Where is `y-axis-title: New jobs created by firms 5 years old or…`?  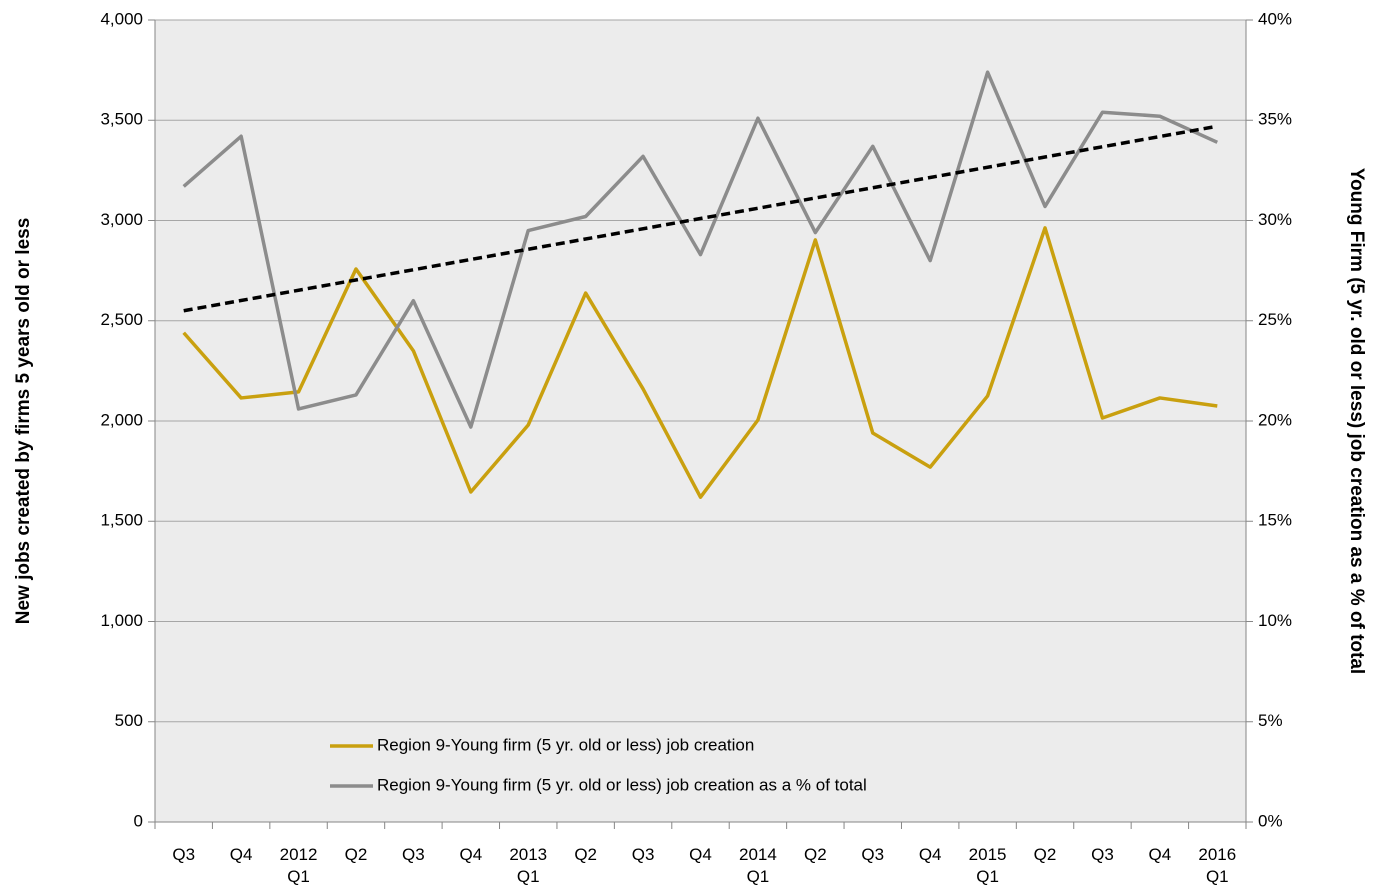 y-axis-title: New jobs created by firms 5 years old or… is located at coordinates (23, 421).